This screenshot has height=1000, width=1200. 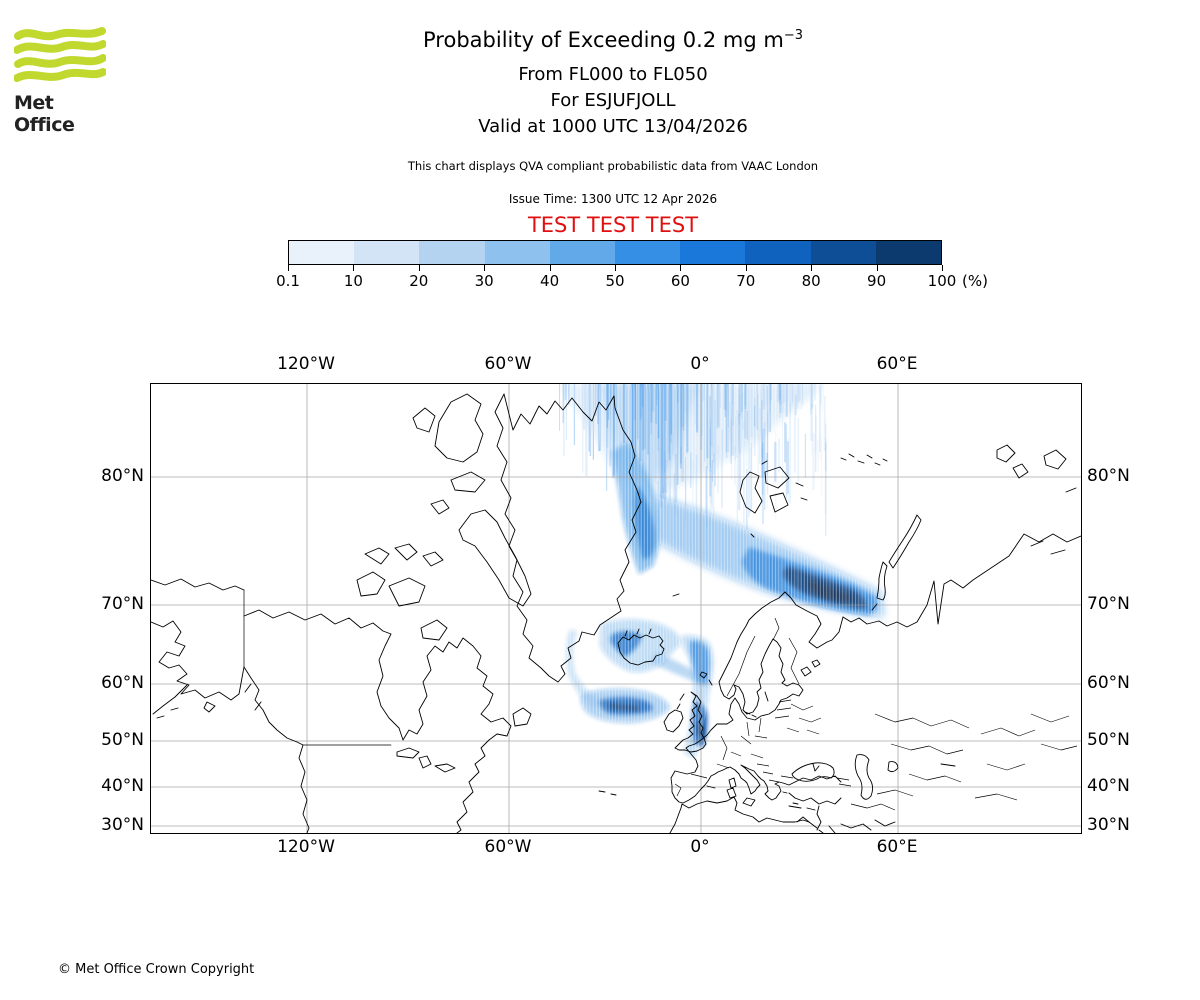 I want to click on y-axis-label-left: 80°N, so click(x=122, y=476).